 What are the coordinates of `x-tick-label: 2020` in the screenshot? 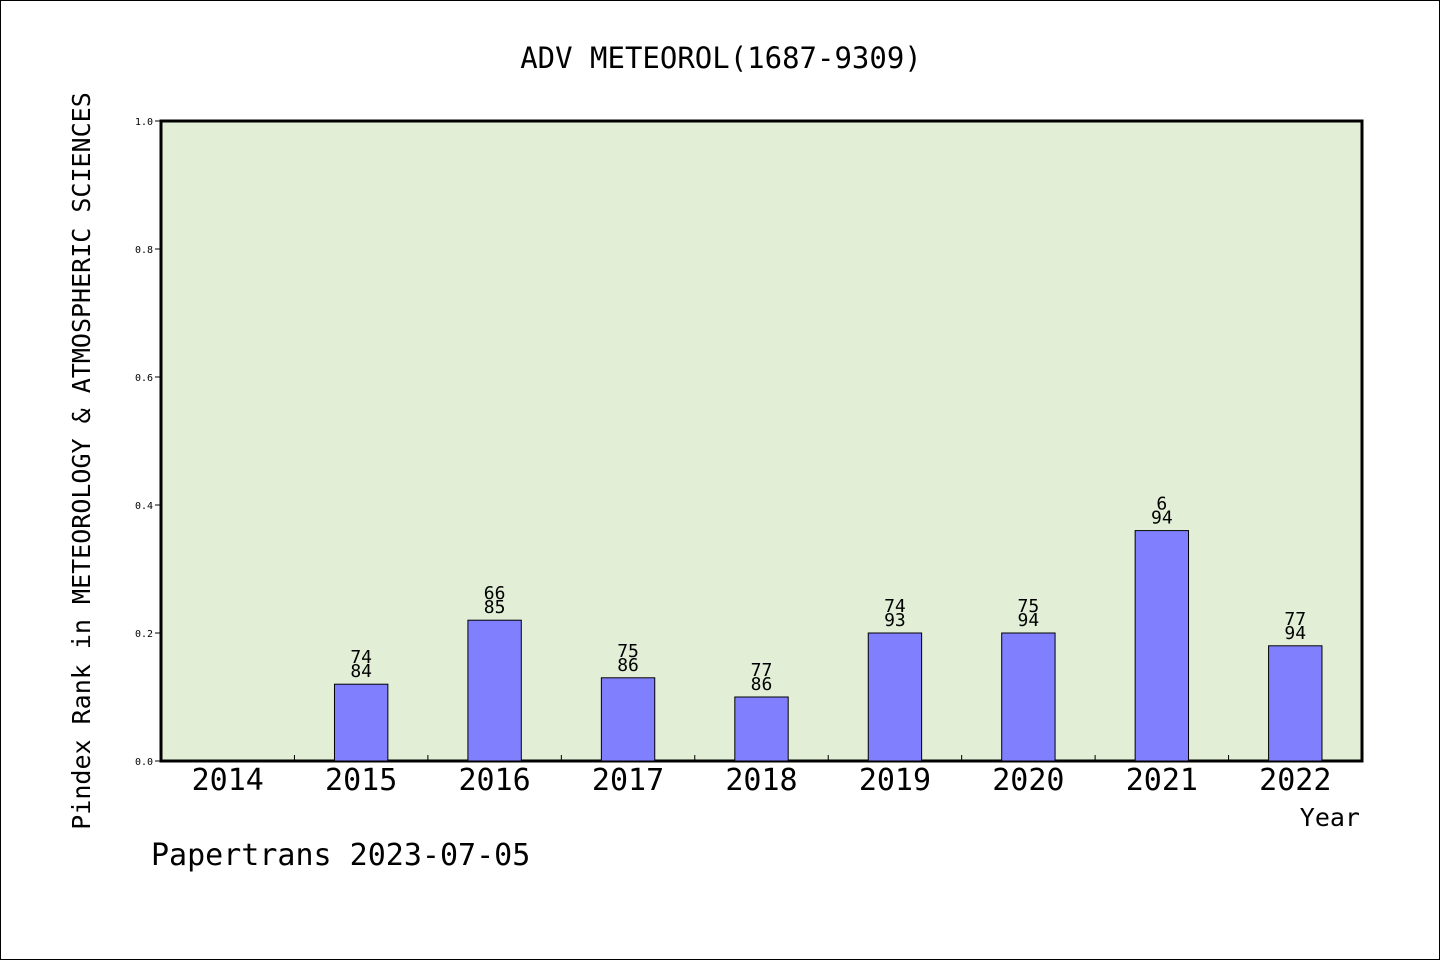 It's located at (1028, 780).